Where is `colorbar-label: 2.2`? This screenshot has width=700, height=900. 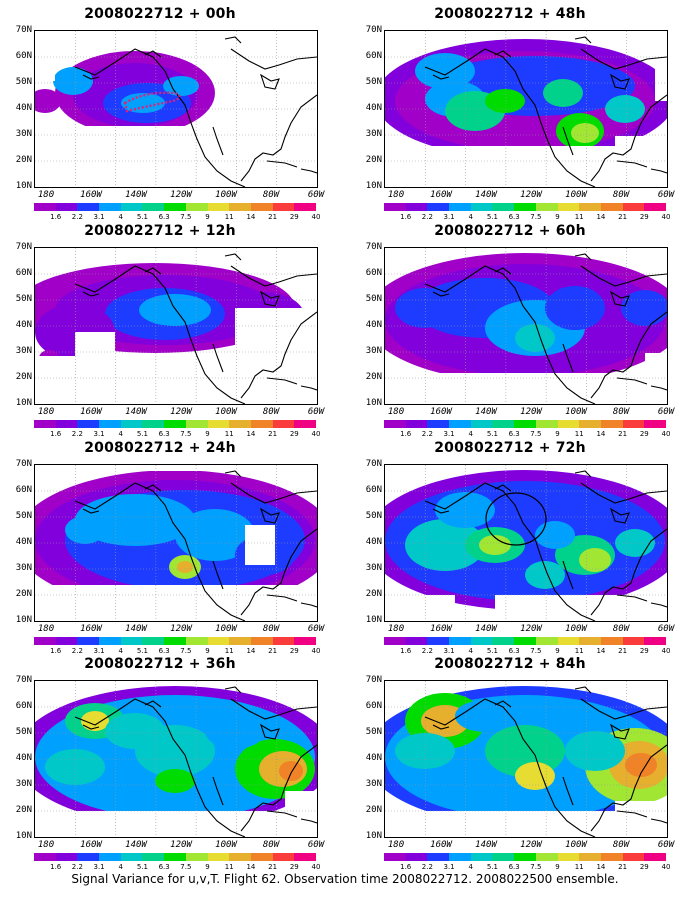
colorbar-label: 2.2 is located at coordinates (427, 434).